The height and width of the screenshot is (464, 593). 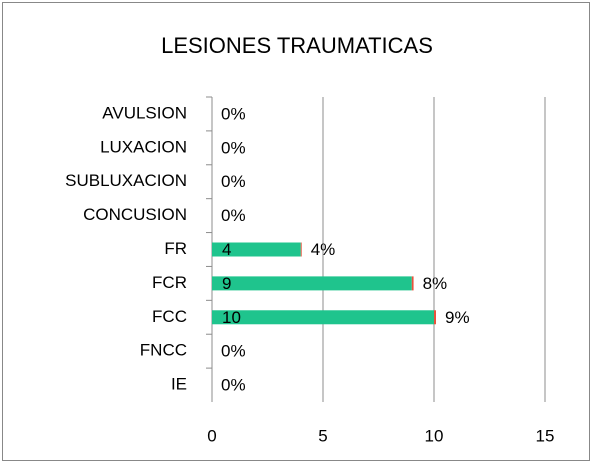 I want to click on x-tick-label: 0, so click(x=211, y=435).